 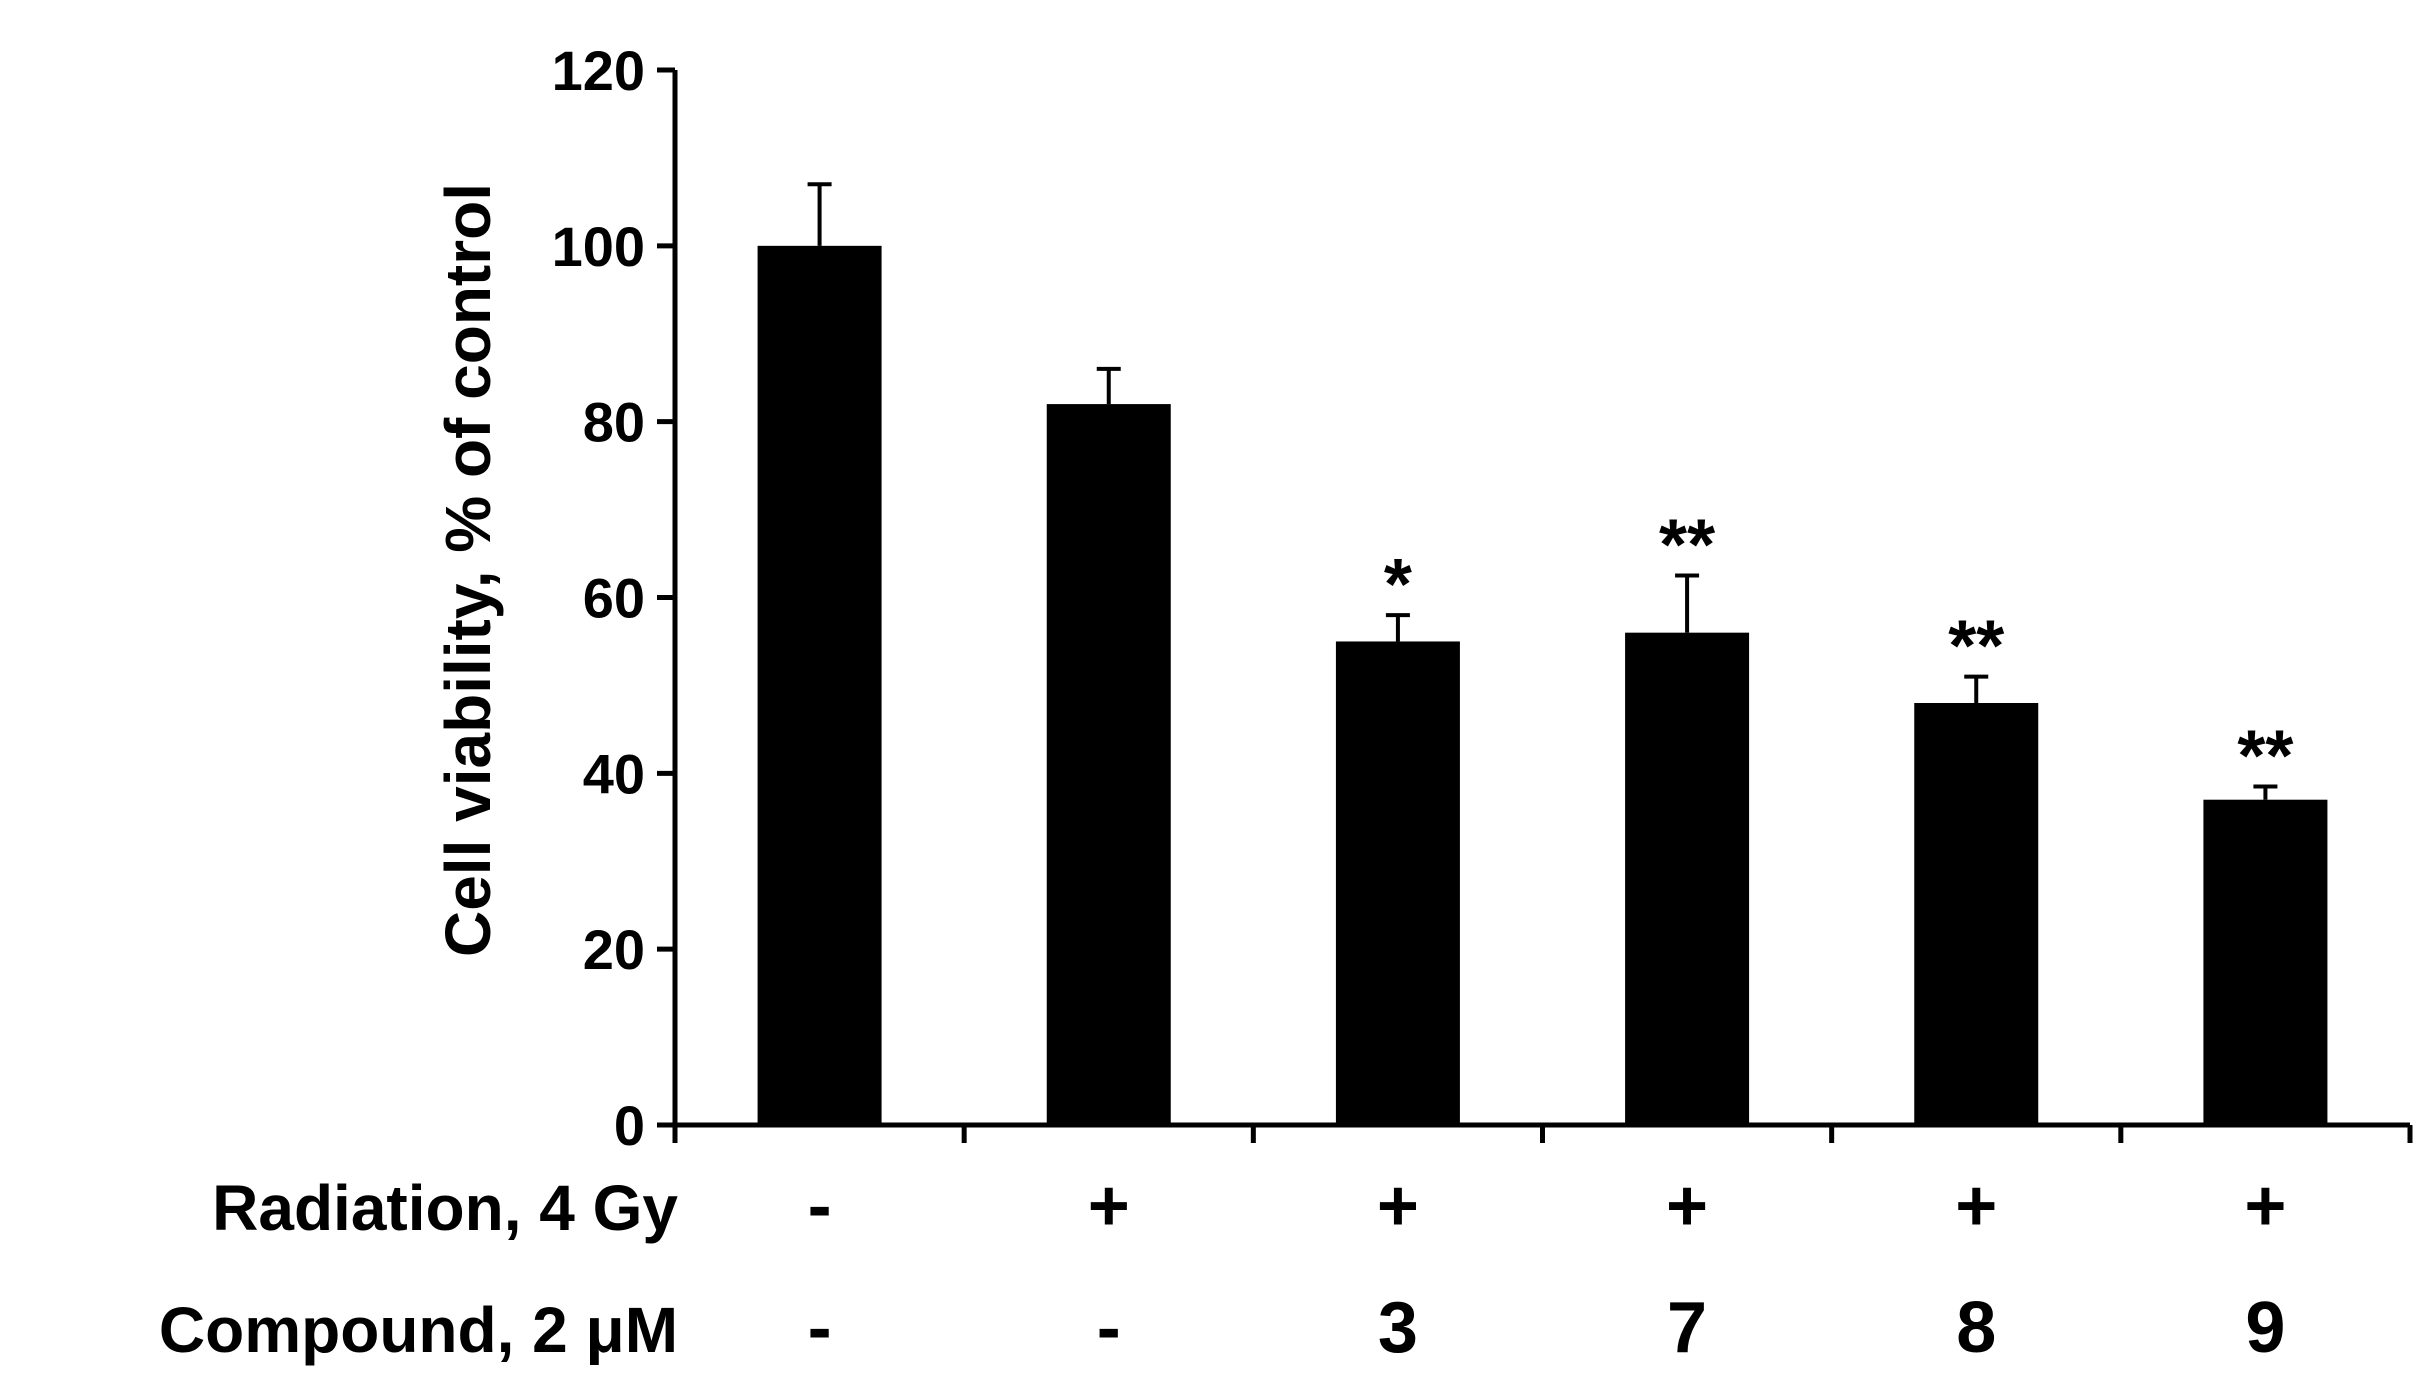 I want to click on y-tick-label: 0, so click(x=629, y=1125).